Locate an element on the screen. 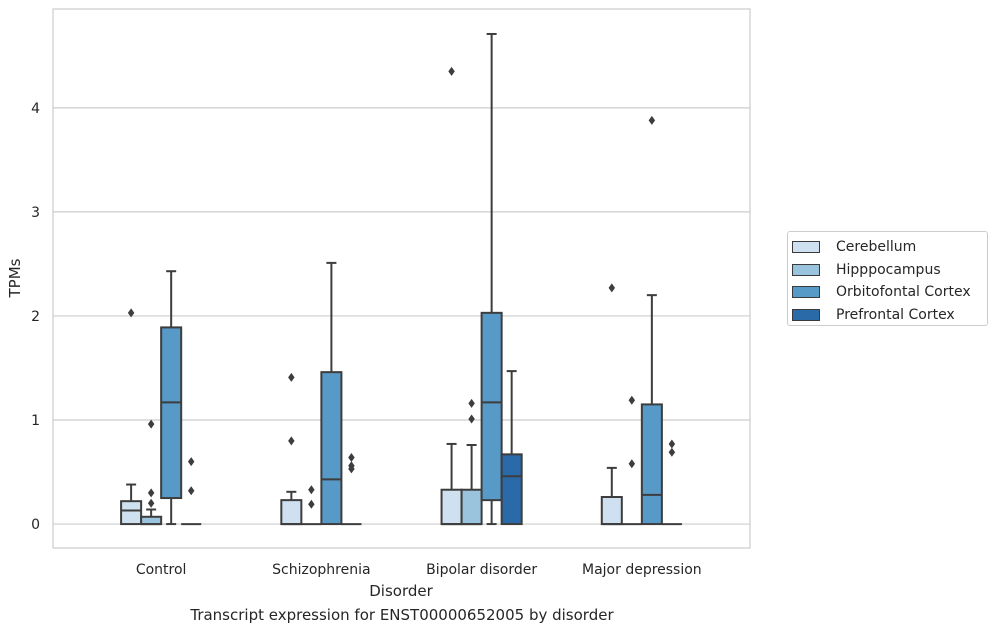 Image resolution: width=999 pixels, height=634 pixels. legend-item: Orbitofontal Cortex is located at coordinates (889, 292).